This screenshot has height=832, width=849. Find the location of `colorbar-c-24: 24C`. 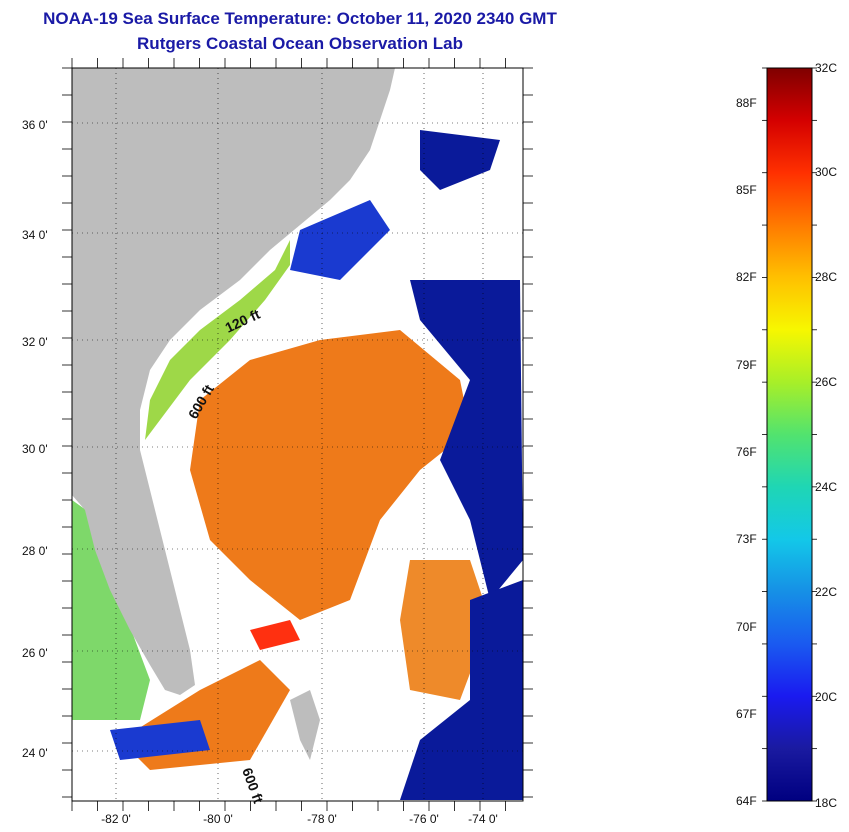

colorbar-c-24: 24C is located at coordinates (826, 487).